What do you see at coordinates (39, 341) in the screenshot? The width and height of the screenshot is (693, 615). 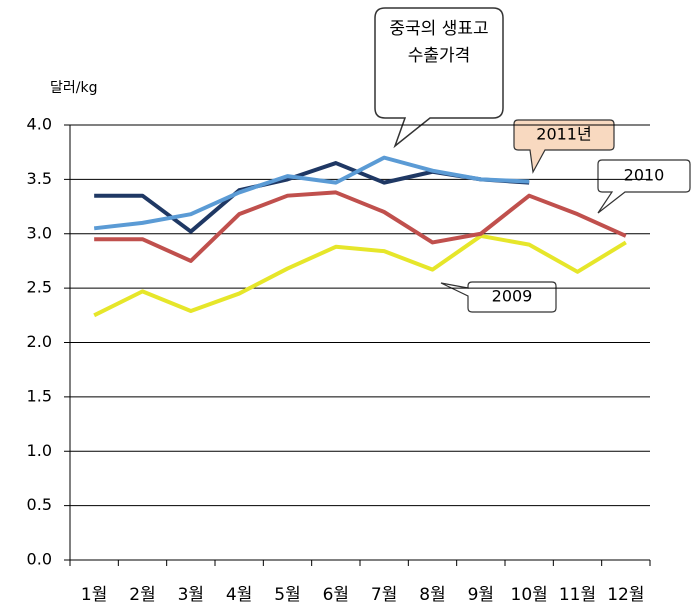 I see `y-tick-label: 2.0` at bounding box center [39, 341].